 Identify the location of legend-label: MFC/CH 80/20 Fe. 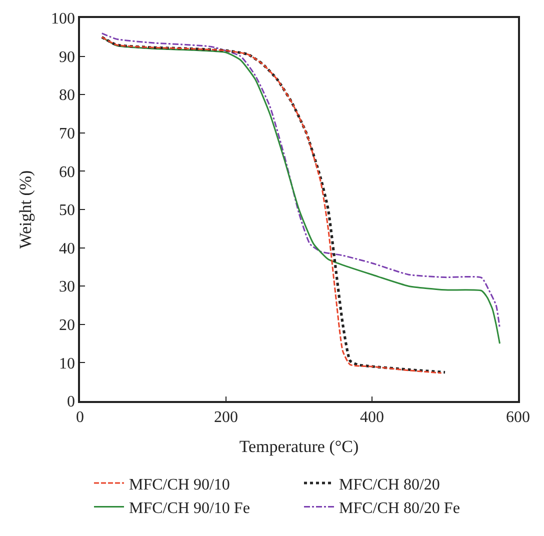
(399, 509).